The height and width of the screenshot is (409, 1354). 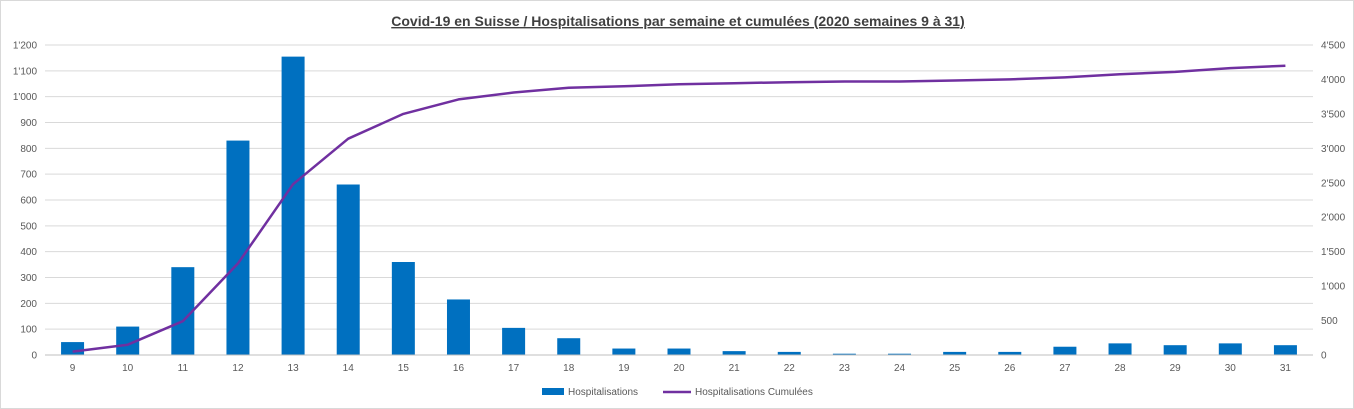 I want to click on x-tick-label: 27, so click(x=1065, y=368).